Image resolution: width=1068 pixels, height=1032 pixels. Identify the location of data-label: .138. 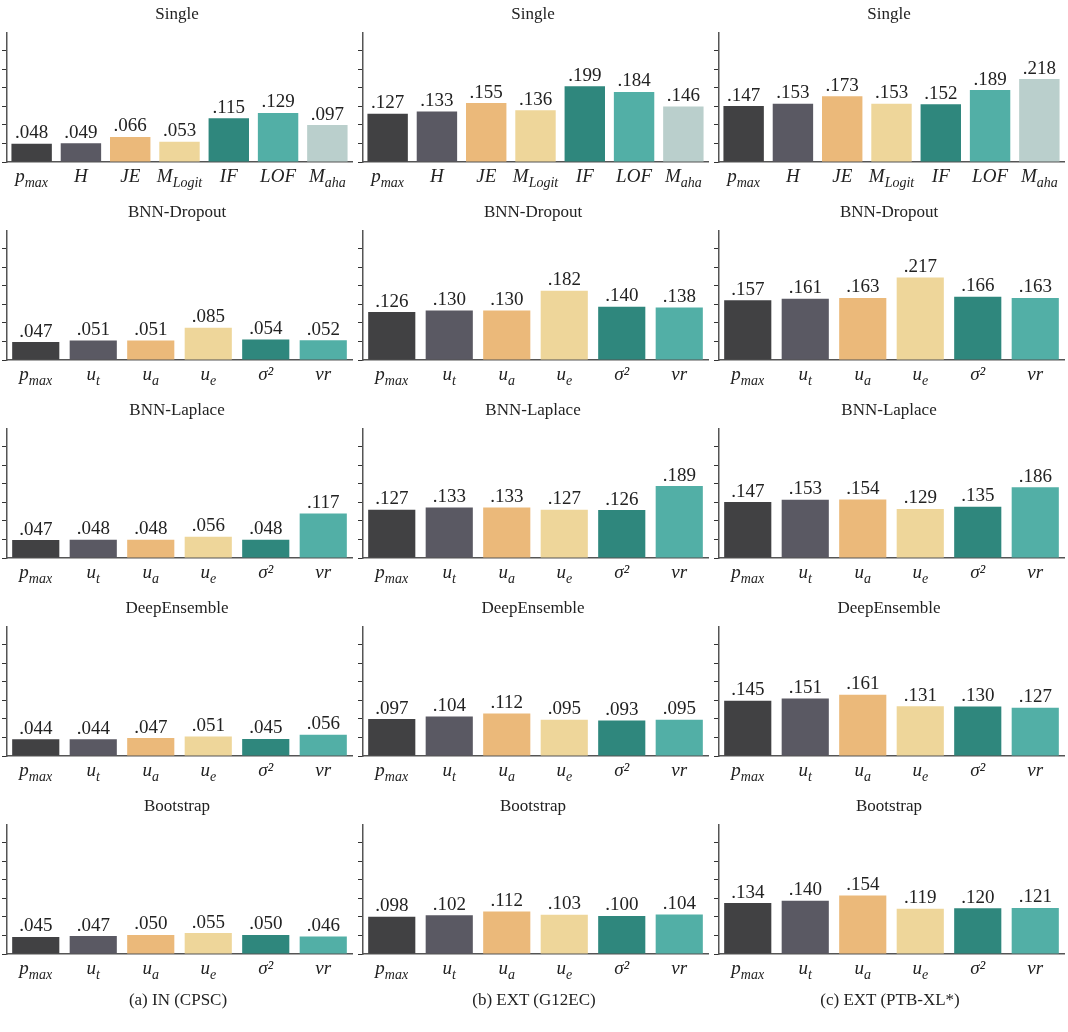
(679, 295).